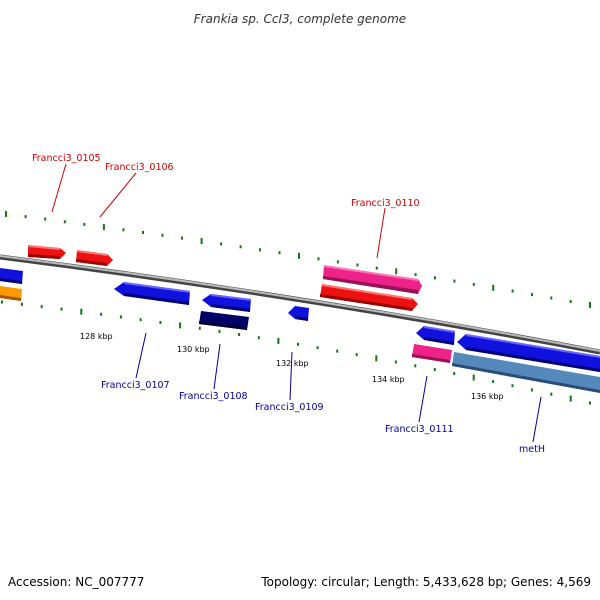  I want to click on tick-label-128kbp: 128 kbp, so click(96, 336).